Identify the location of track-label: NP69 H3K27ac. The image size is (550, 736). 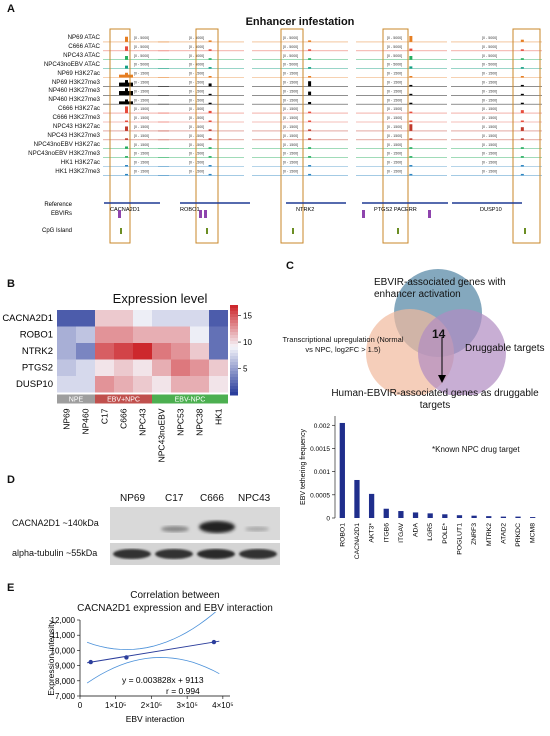
(78, 73).